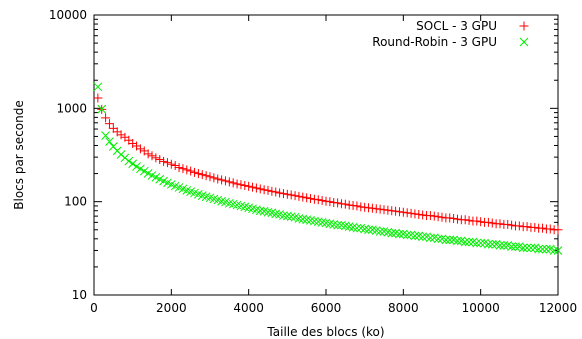  Describe the element at coordinates (524, 42) in the screenshot. I see `legend-marker-round-robin` at that location.